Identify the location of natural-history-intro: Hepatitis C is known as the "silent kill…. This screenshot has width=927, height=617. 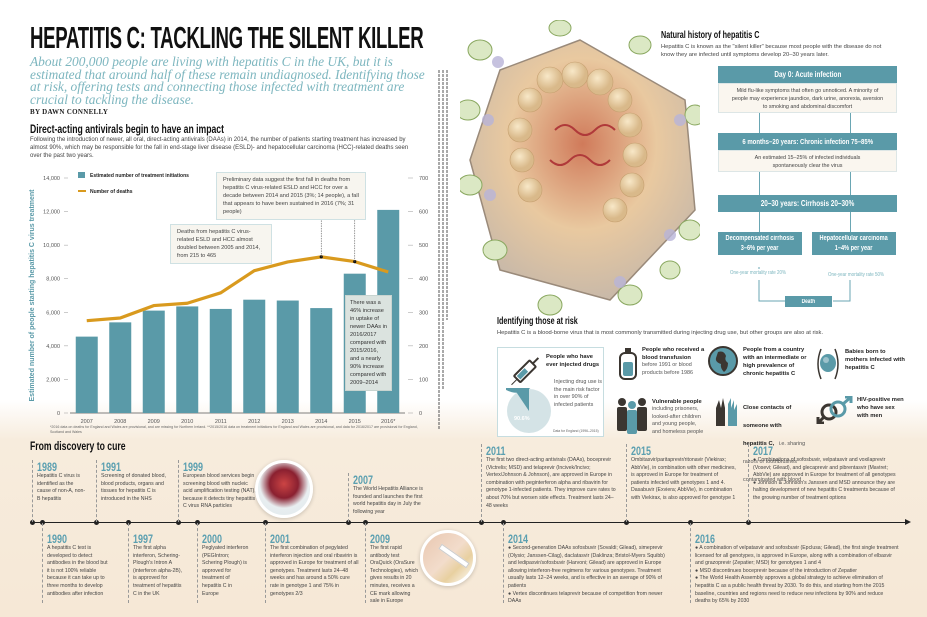
(771, 51).